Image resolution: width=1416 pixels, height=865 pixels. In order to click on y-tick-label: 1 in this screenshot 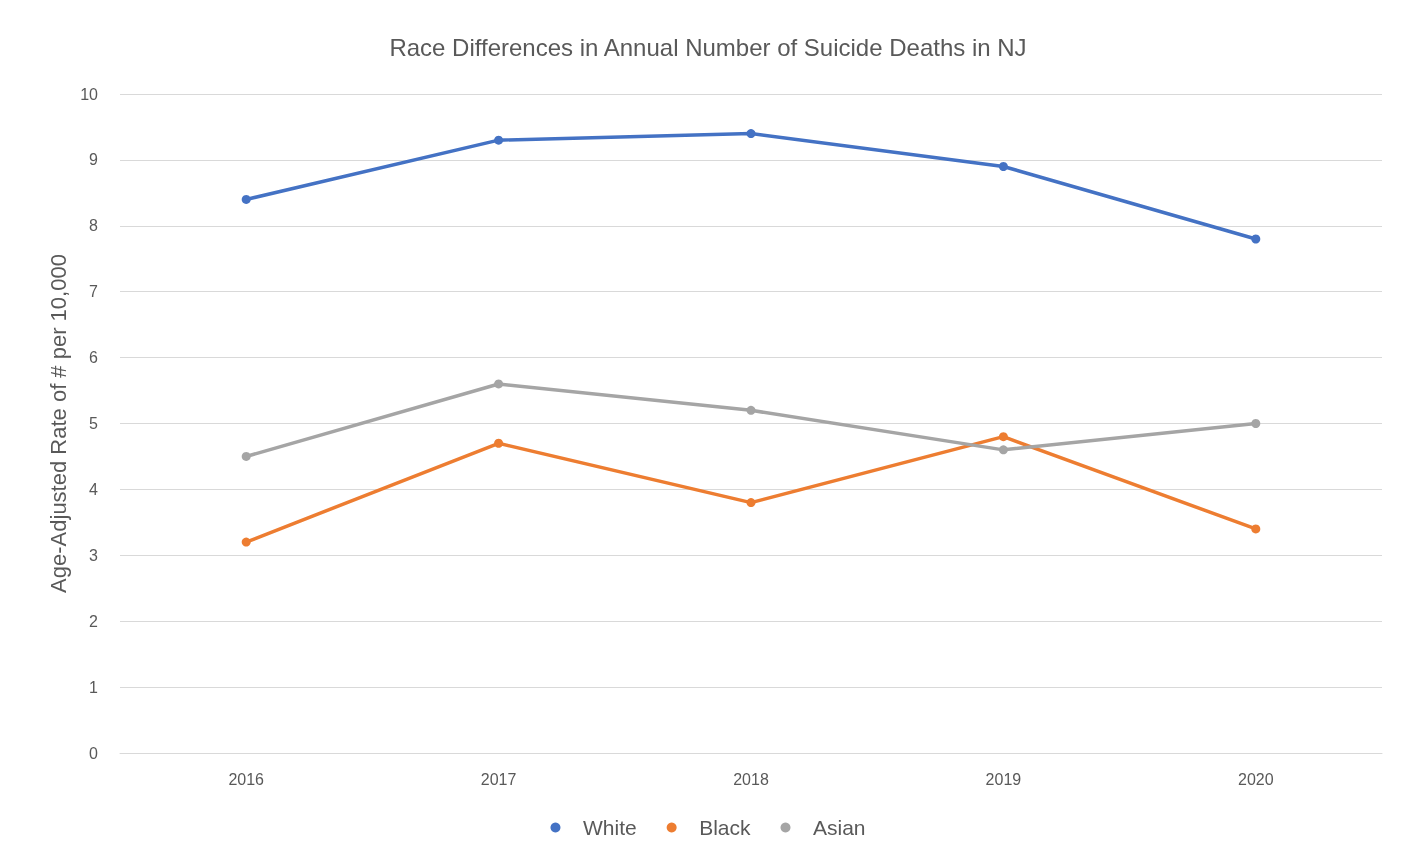, I will do `click(94, 687)`.